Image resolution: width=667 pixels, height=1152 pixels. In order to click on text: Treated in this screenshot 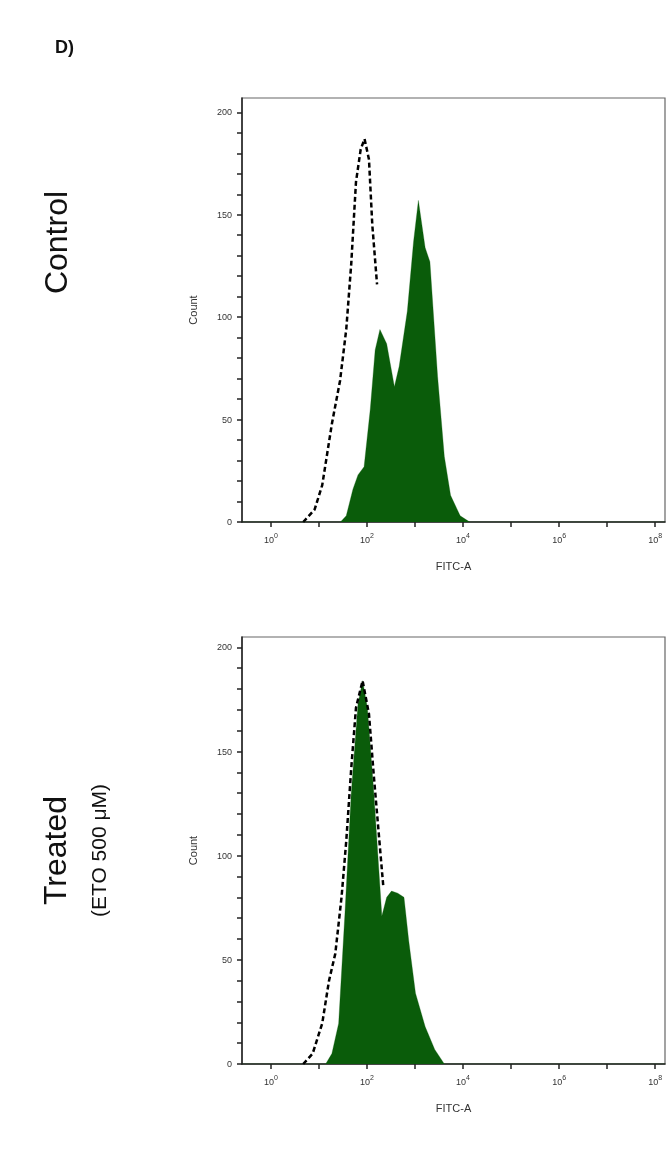, I will do `click(55, 850)`.